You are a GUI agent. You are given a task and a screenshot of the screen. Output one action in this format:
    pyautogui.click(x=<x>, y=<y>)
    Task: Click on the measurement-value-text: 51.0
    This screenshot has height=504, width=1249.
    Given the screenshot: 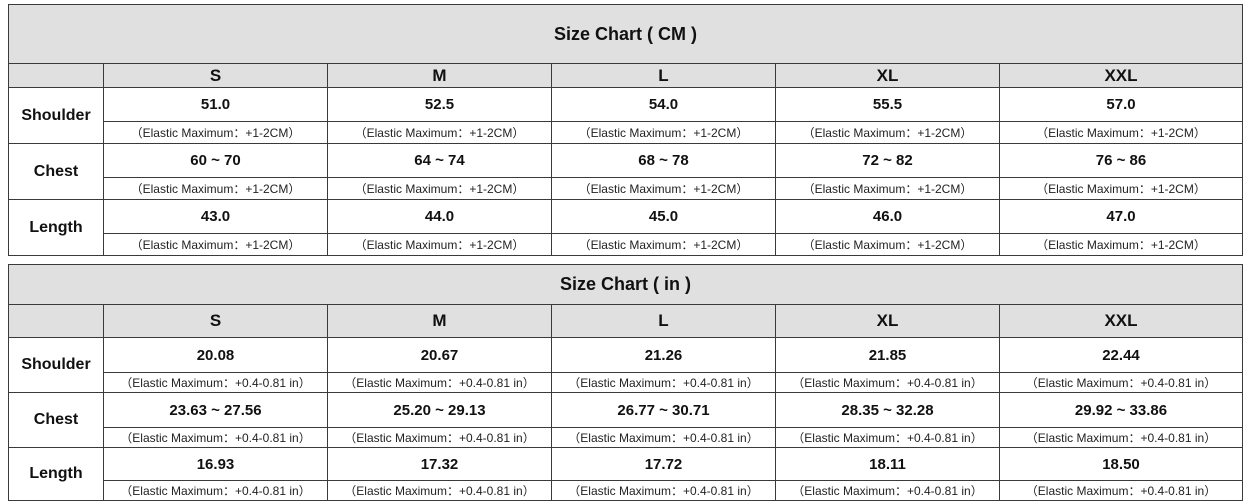 What is the action you would take?
    pyautogui.click(x=215, y=104)
    